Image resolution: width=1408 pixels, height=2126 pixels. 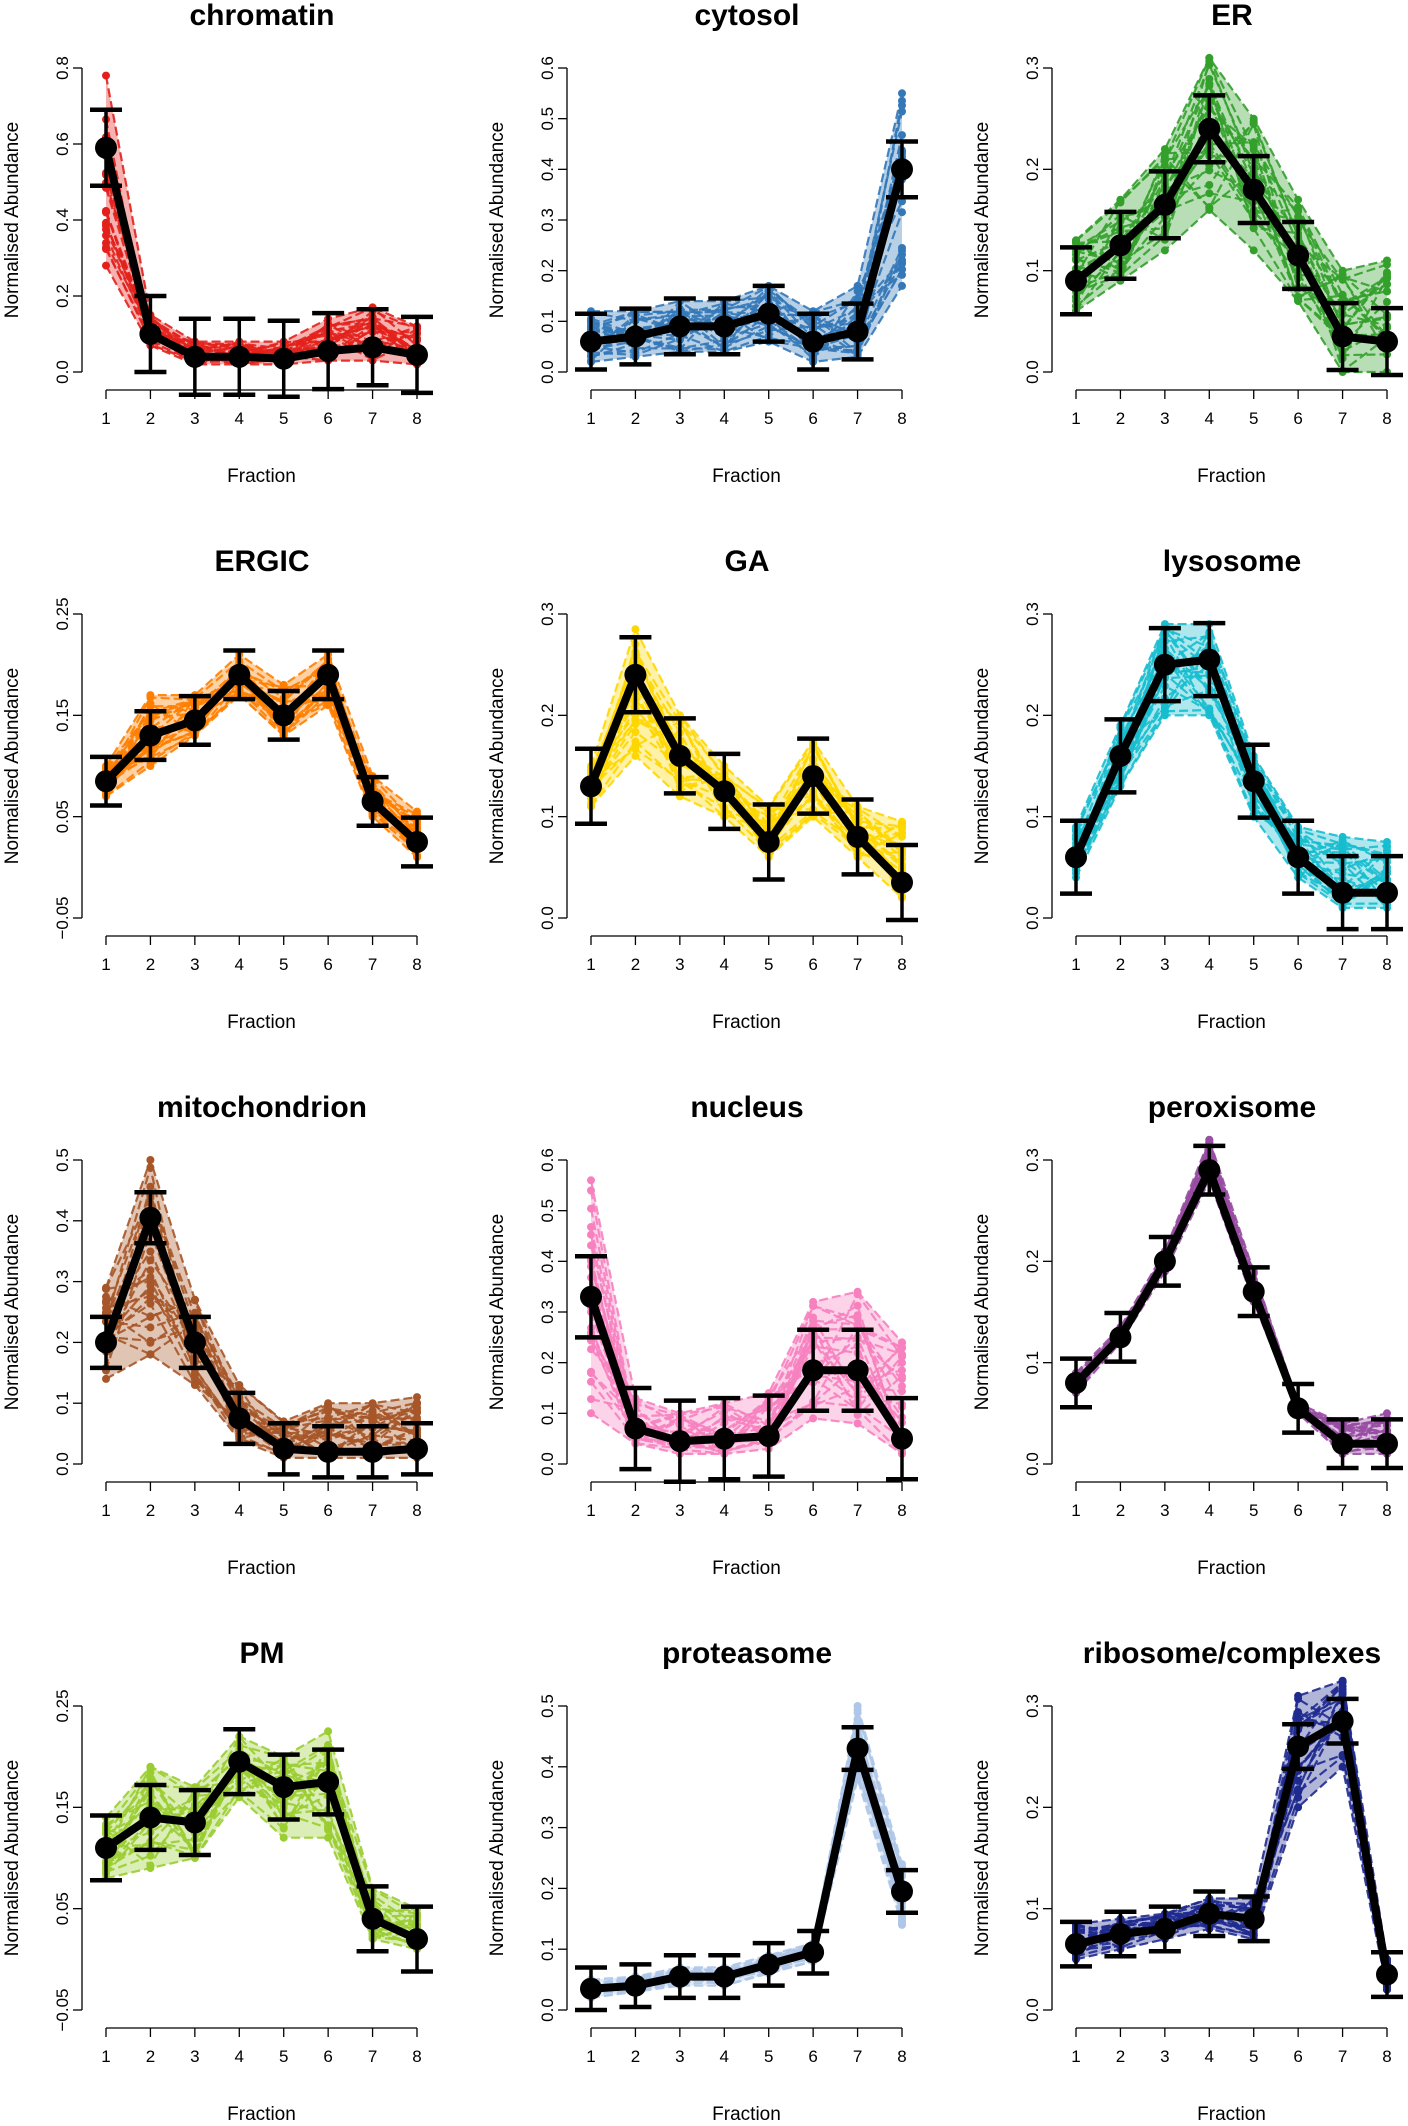 I want to click on y-tick-label: −0.05, so click(x=62, y=2009).